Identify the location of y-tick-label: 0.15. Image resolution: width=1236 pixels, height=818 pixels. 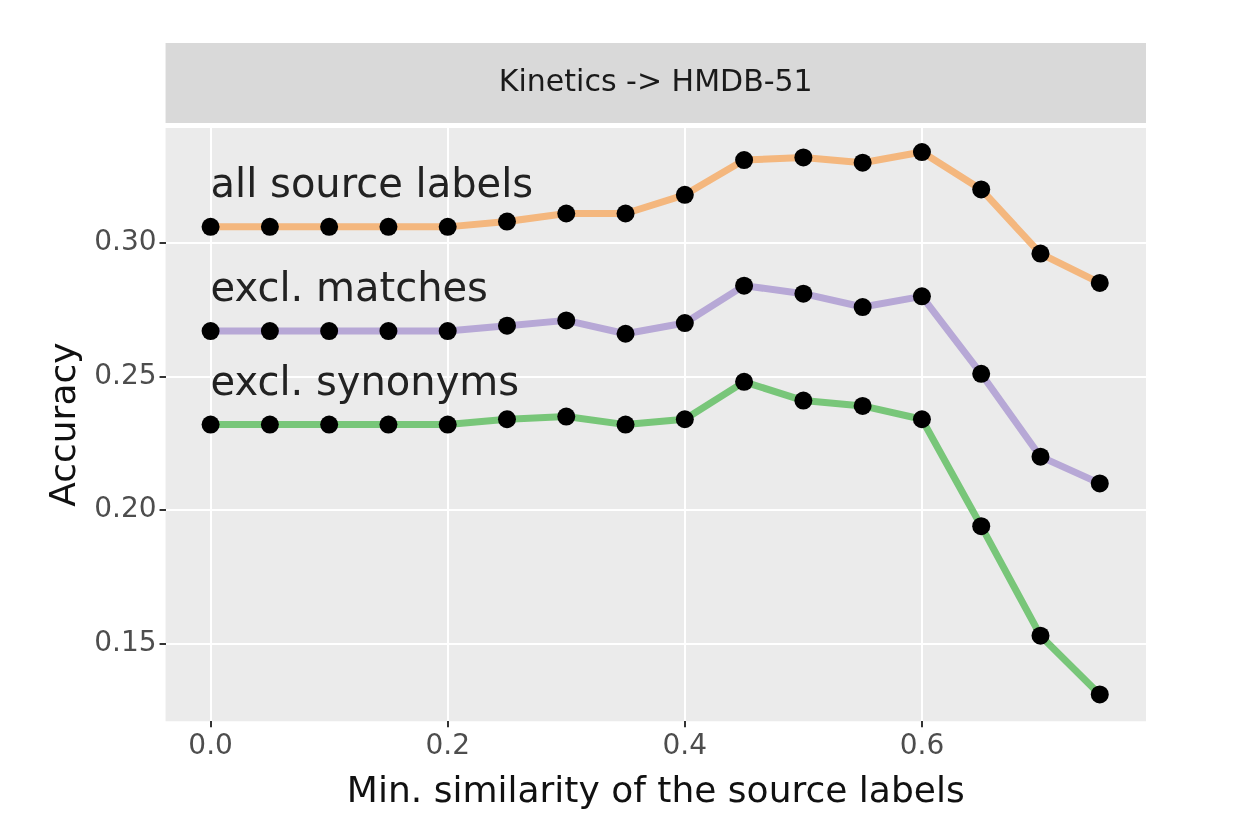
(125, 641).